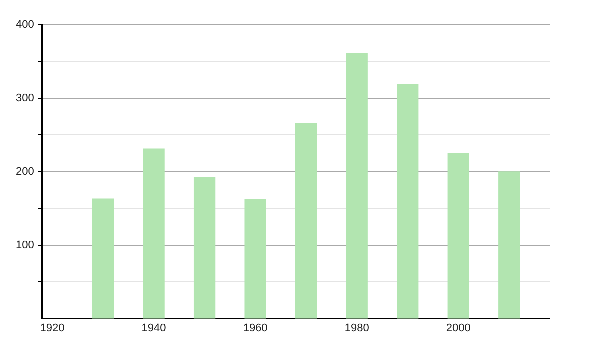 This screenshot has width=600, height=350. I want to click on y-tick-label: 200, so click(25, 172).